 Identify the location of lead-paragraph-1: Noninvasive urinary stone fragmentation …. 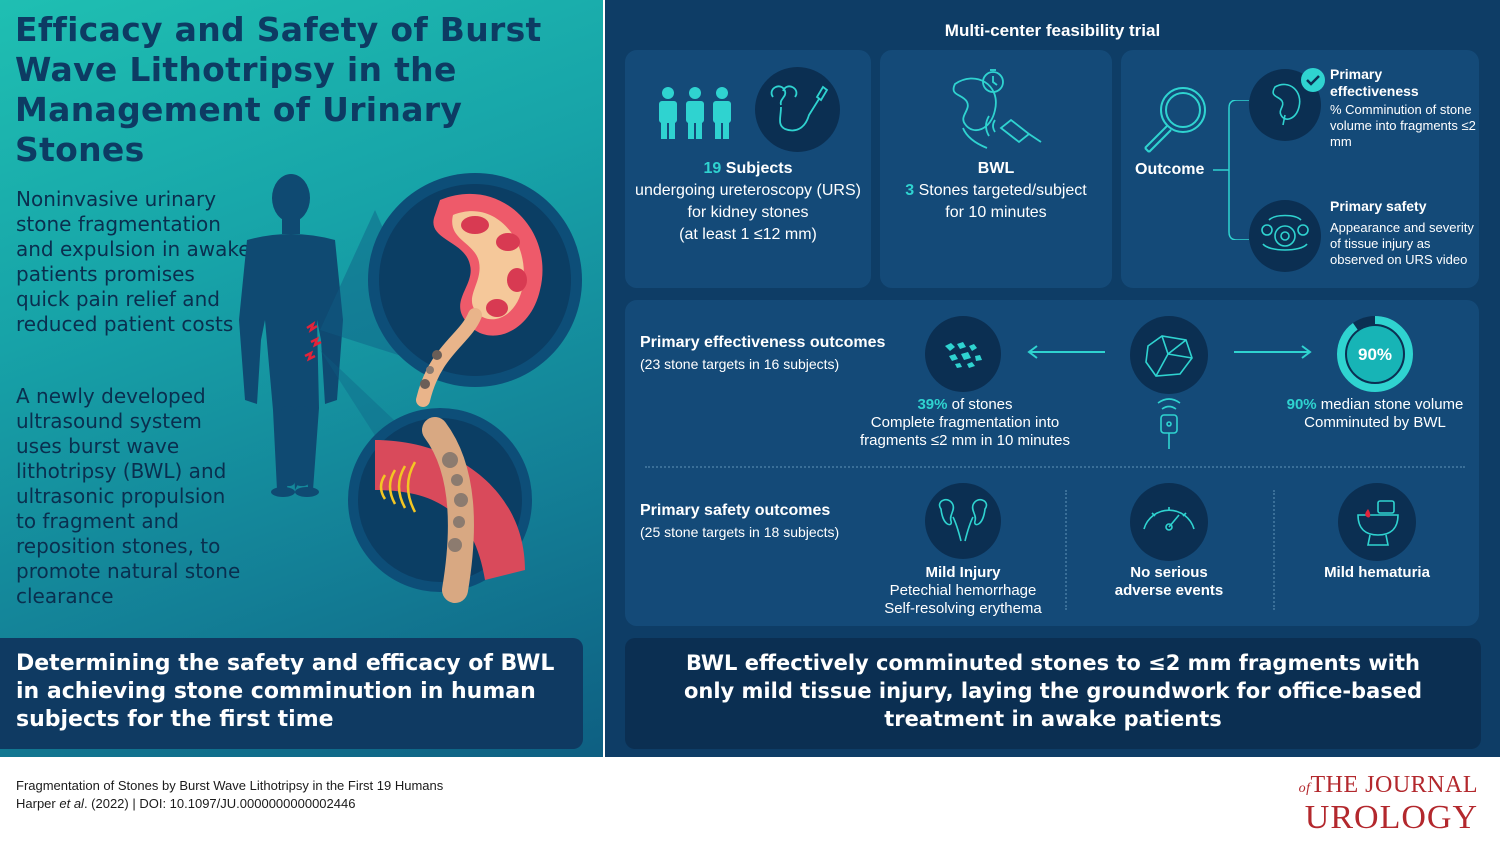
(133, 261).